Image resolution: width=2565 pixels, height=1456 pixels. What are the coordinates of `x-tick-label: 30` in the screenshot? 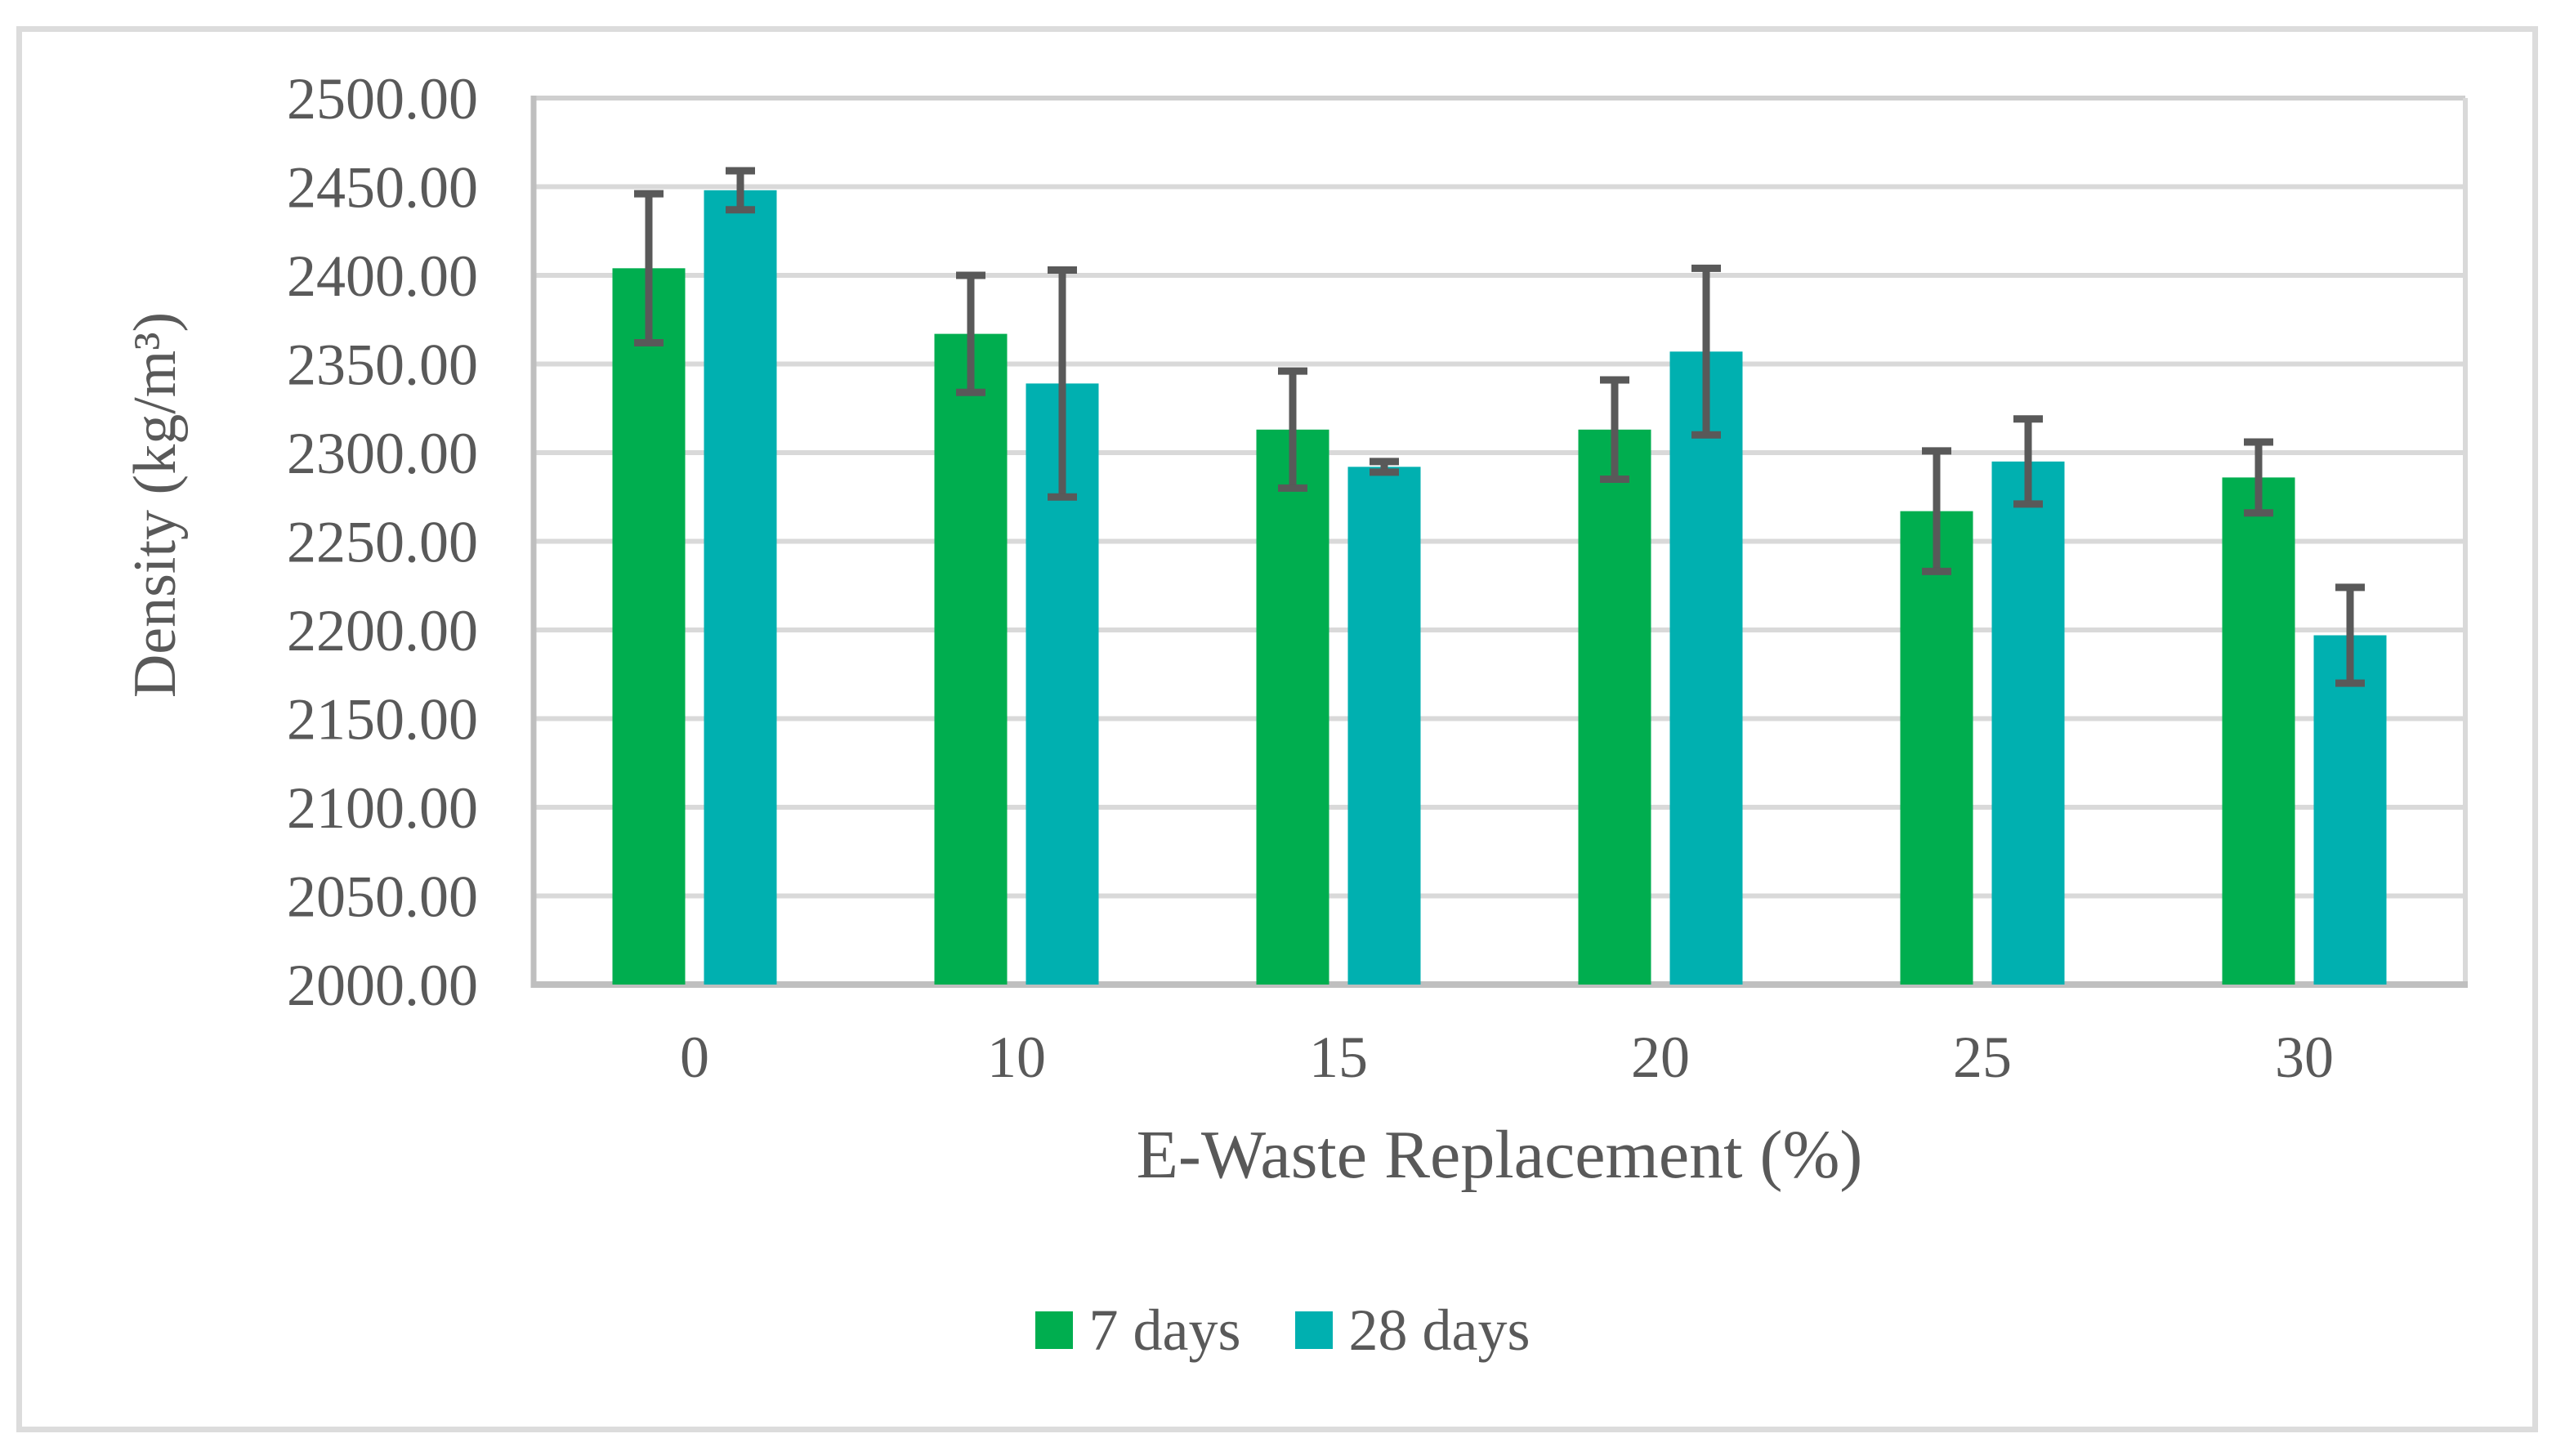 It's located at (2304, 1057).